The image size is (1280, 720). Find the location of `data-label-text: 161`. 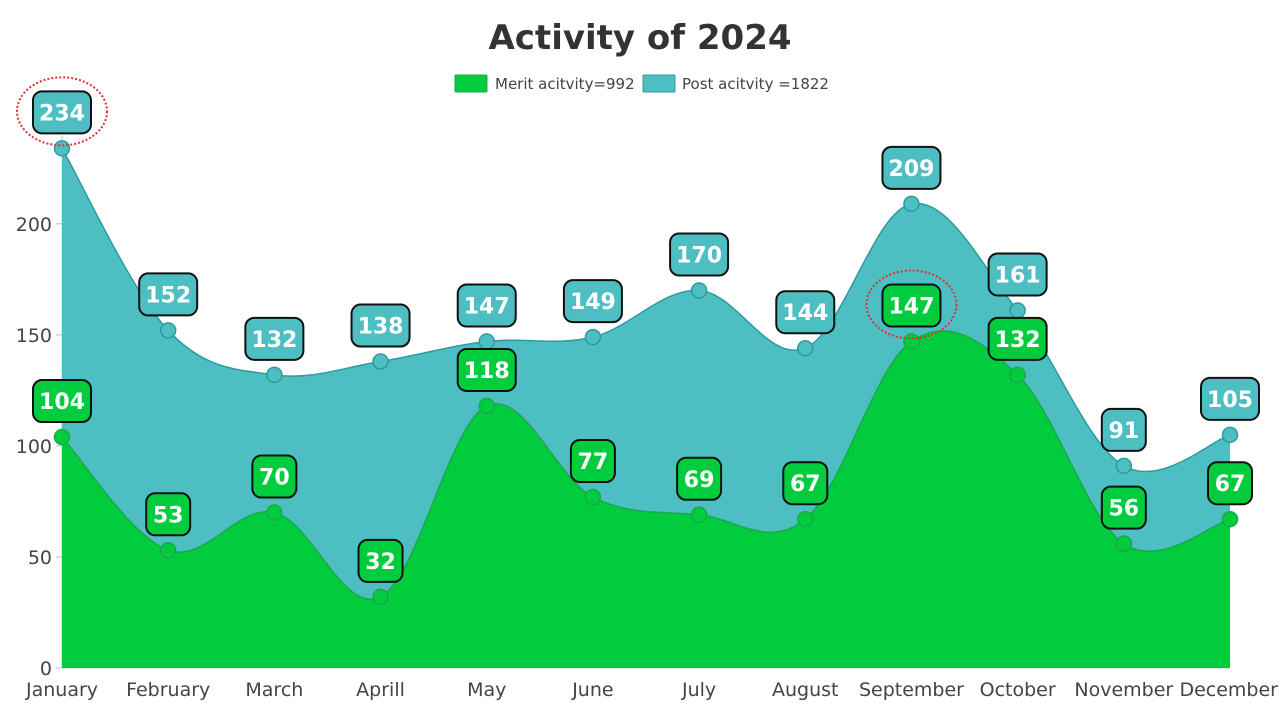

data-label-text: 161 is located at coordinates (1018, 275).